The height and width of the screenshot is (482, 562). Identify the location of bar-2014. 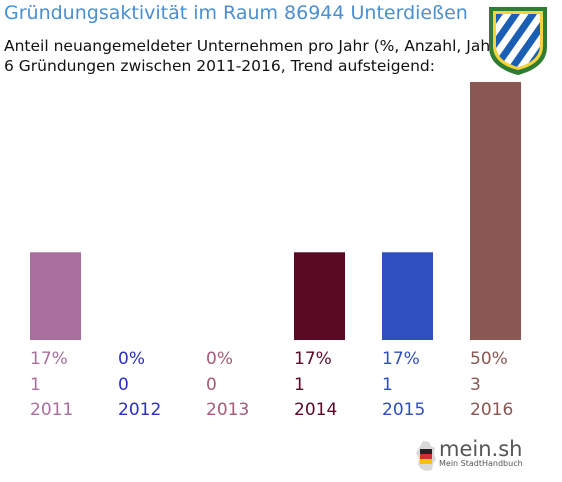
(319, 296).